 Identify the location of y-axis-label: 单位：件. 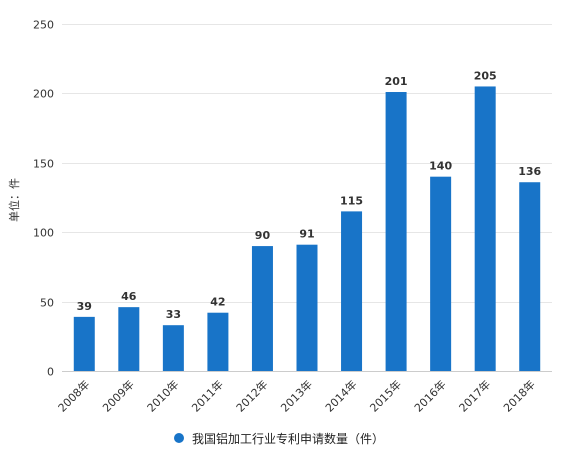
(14, 200).